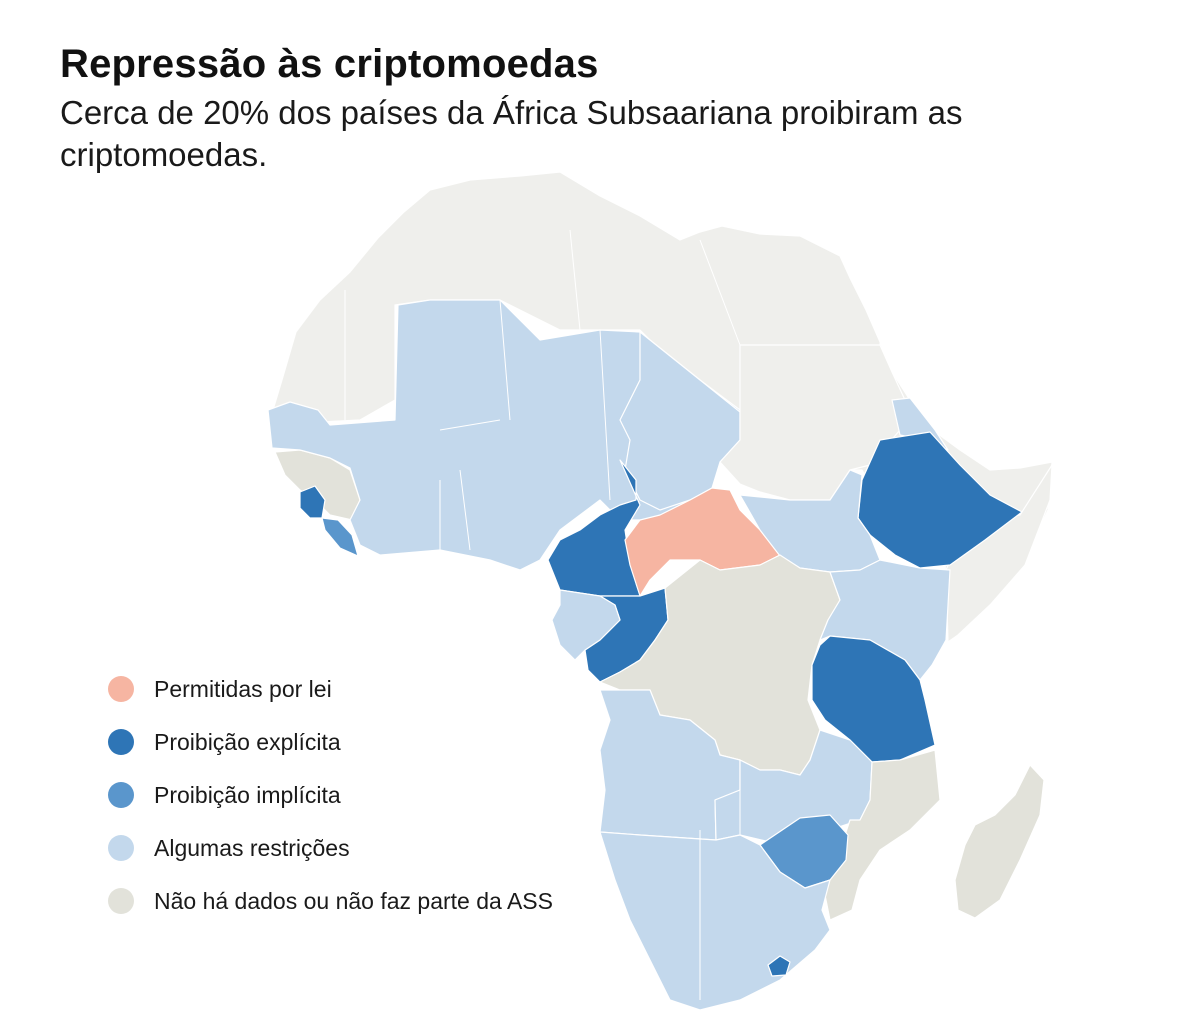  What do you see at coordinates (121, 901) in the screenshot?
I see `legend-swatch-no-data` at bounding box center [121, 901].